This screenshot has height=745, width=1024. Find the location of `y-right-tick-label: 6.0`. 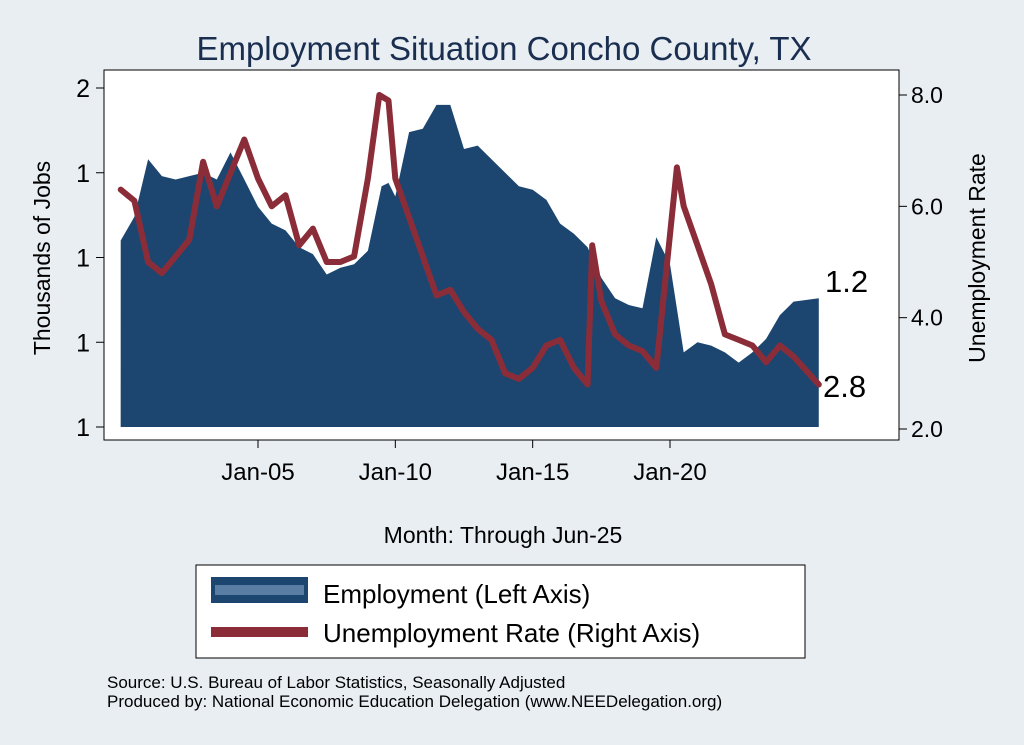

y-right-tick-label: 6.0 is located at coordinates (927, 206).